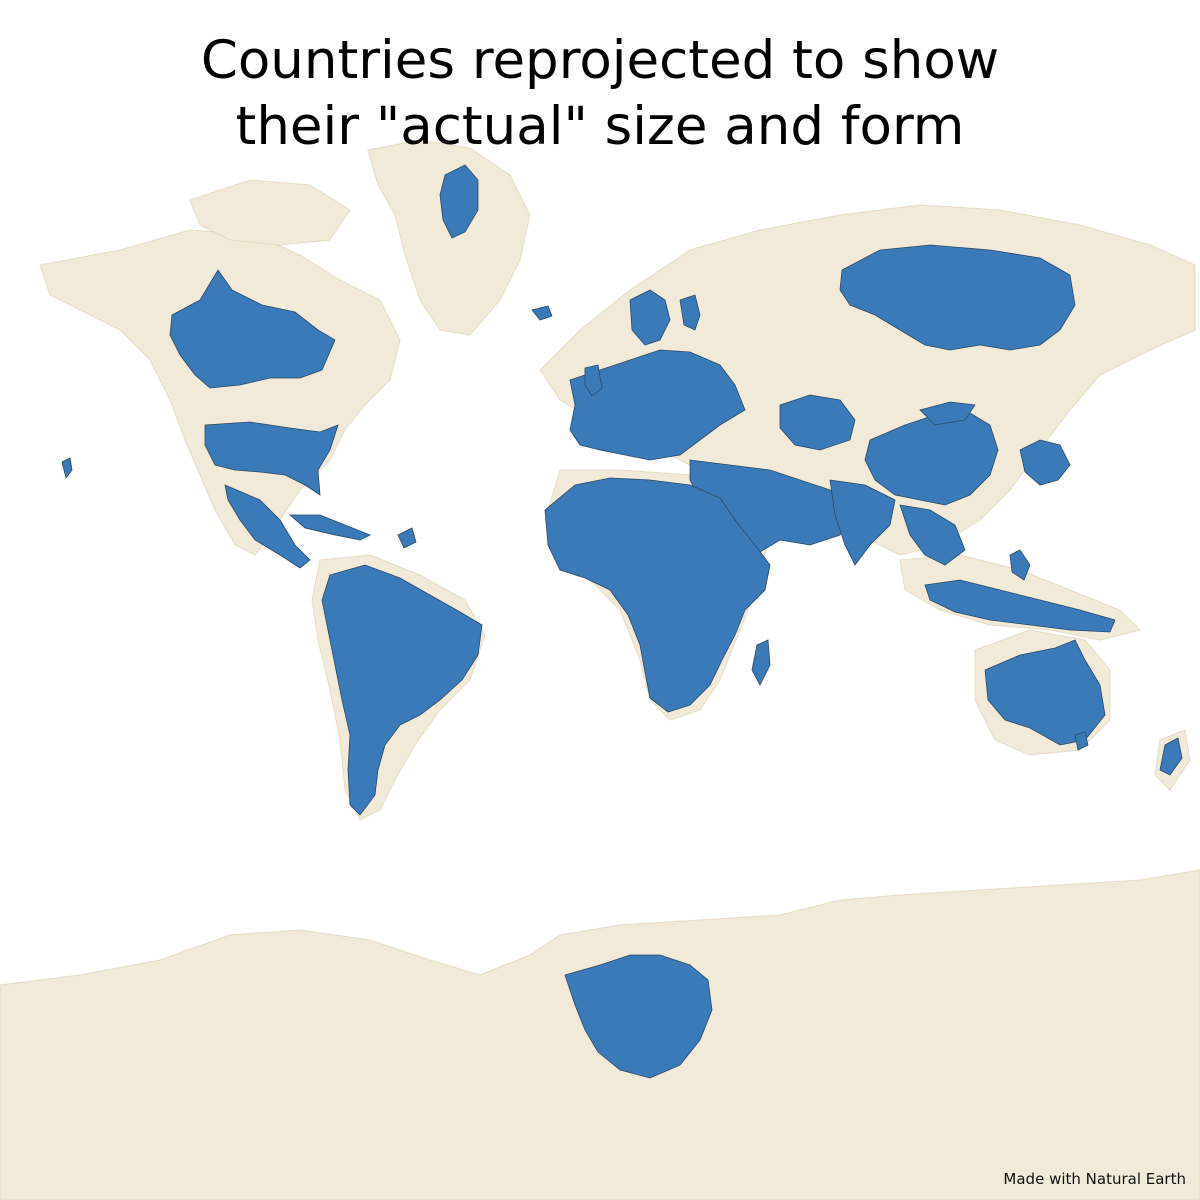  What do you see at coordinates (1020, 606) in the screenshot?
I see `indonesia-actual` at bounding box center [1020, 606].